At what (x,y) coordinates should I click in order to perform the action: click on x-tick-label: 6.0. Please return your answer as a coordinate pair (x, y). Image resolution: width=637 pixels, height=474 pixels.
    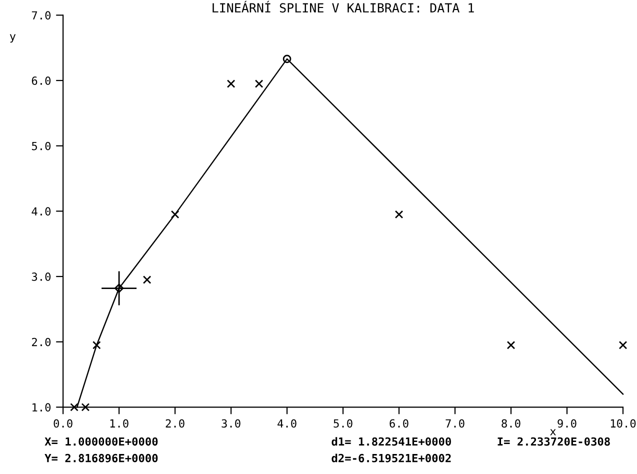
    Looking at the image, I should click on (399, 423).